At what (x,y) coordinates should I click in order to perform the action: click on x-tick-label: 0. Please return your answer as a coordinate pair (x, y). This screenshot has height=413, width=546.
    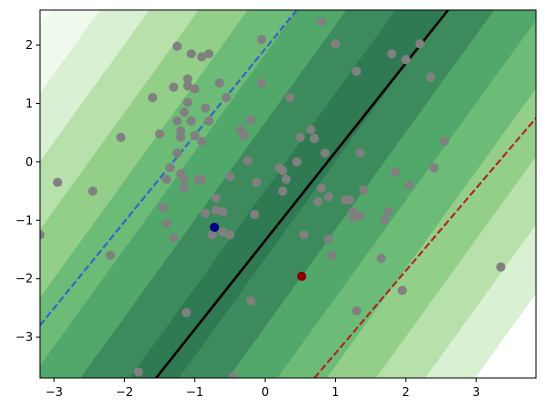
    Looking at the image, I should click on (265, 392).